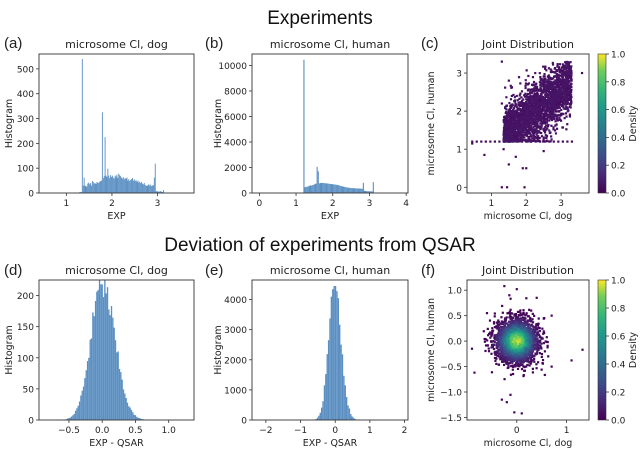  What do you see at coordinates (527, 44) in the screenshot?
I see `panel-title: Joint Distribution` at bounding box center [527, 44].